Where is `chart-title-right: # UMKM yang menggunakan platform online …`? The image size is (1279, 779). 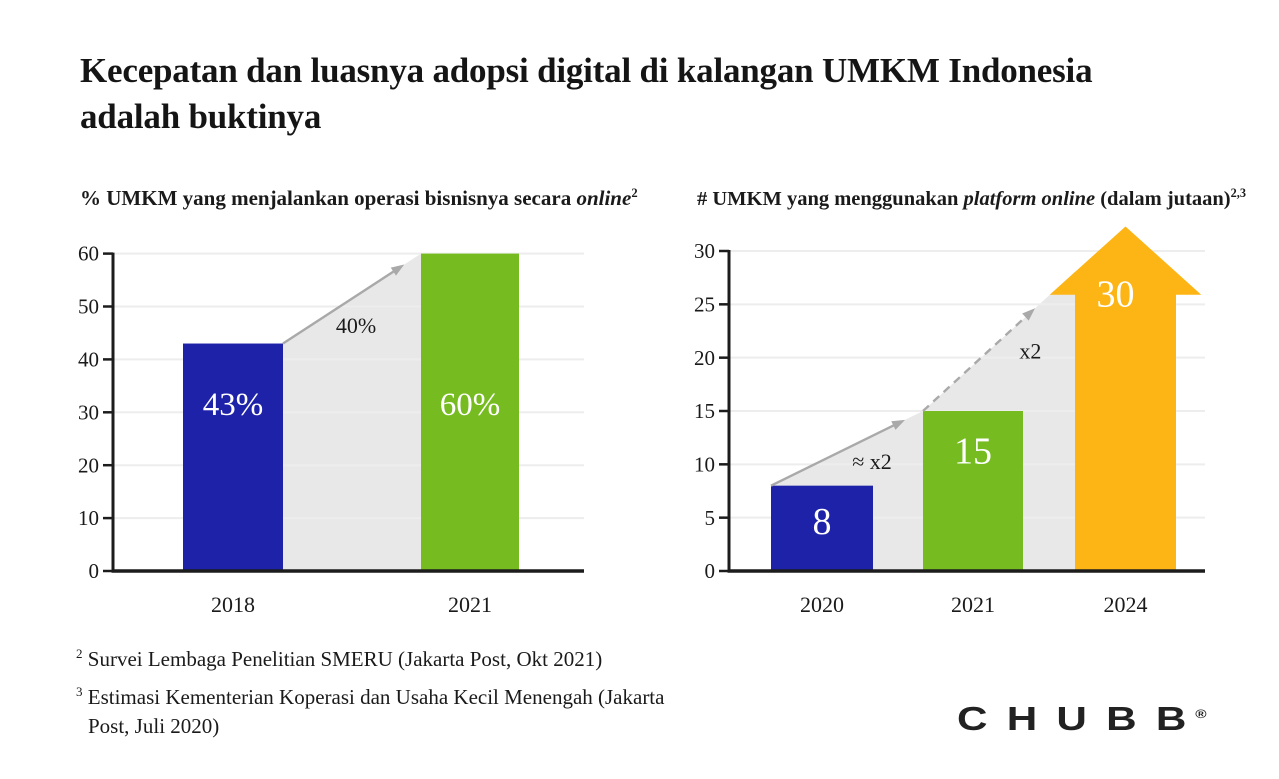 chart-title-right: # UMKM yang menggunakan platform online … is located at coordinates (971, 198).